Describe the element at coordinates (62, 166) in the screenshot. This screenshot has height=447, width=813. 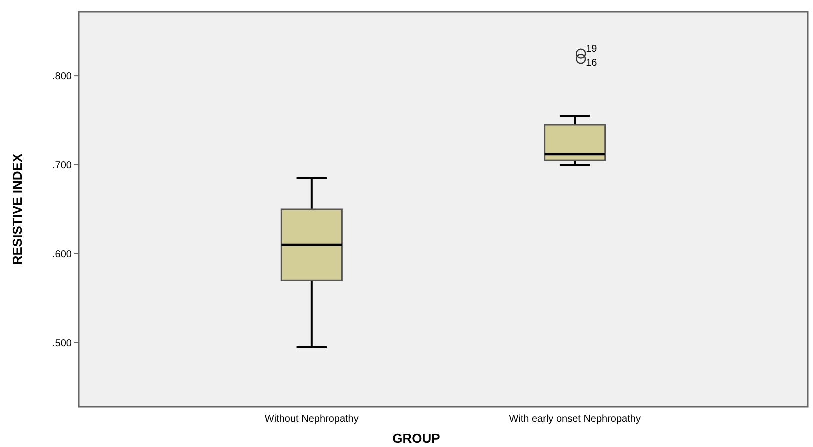
I see `y-tick-label: .700` at that location.